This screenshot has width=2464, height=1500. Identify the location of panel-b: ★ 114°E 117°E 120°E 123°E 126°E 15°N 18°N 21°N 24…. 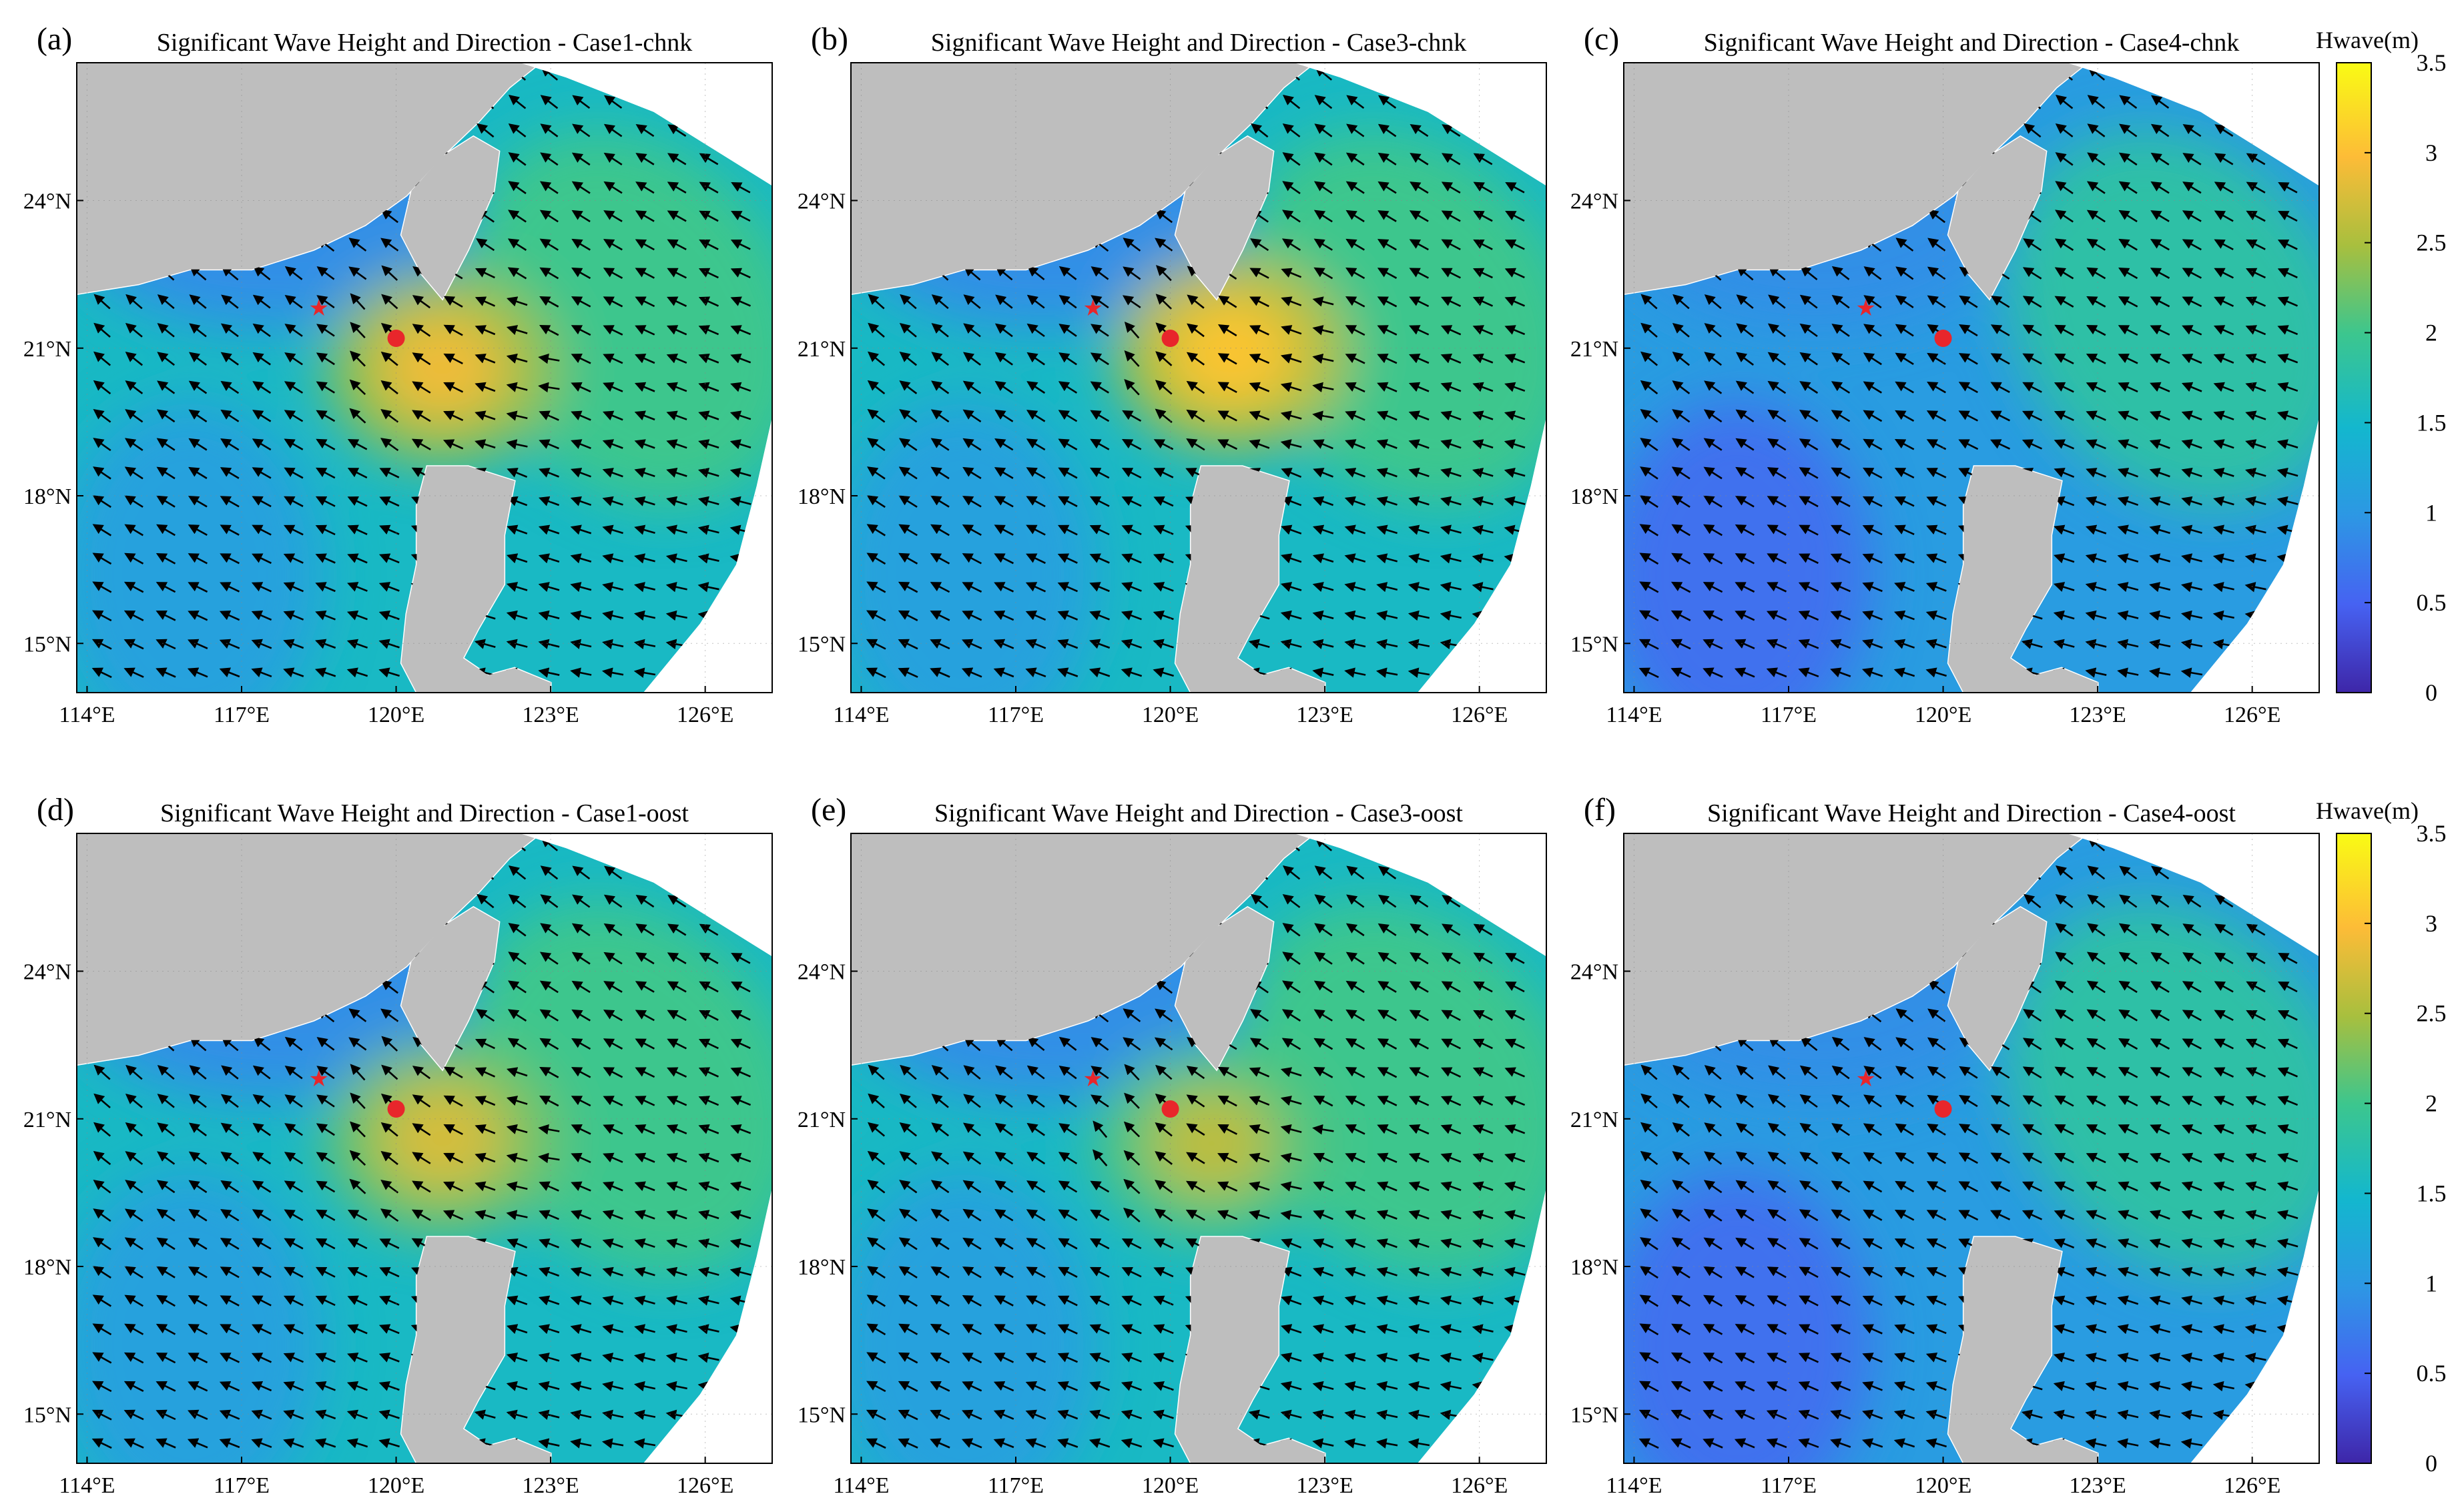
(1173, 374).